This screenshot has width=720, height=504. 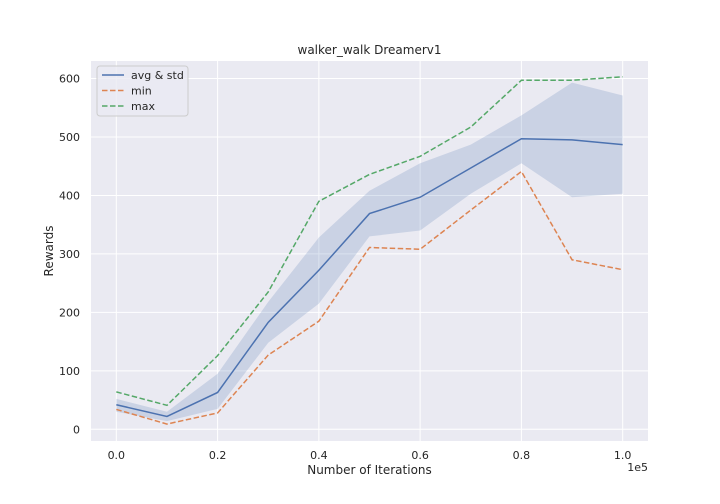 What do you see at coordinates (69, 254) in the screenshot?
I see `y-tick-label: 300` at bounding box center [69, 254].